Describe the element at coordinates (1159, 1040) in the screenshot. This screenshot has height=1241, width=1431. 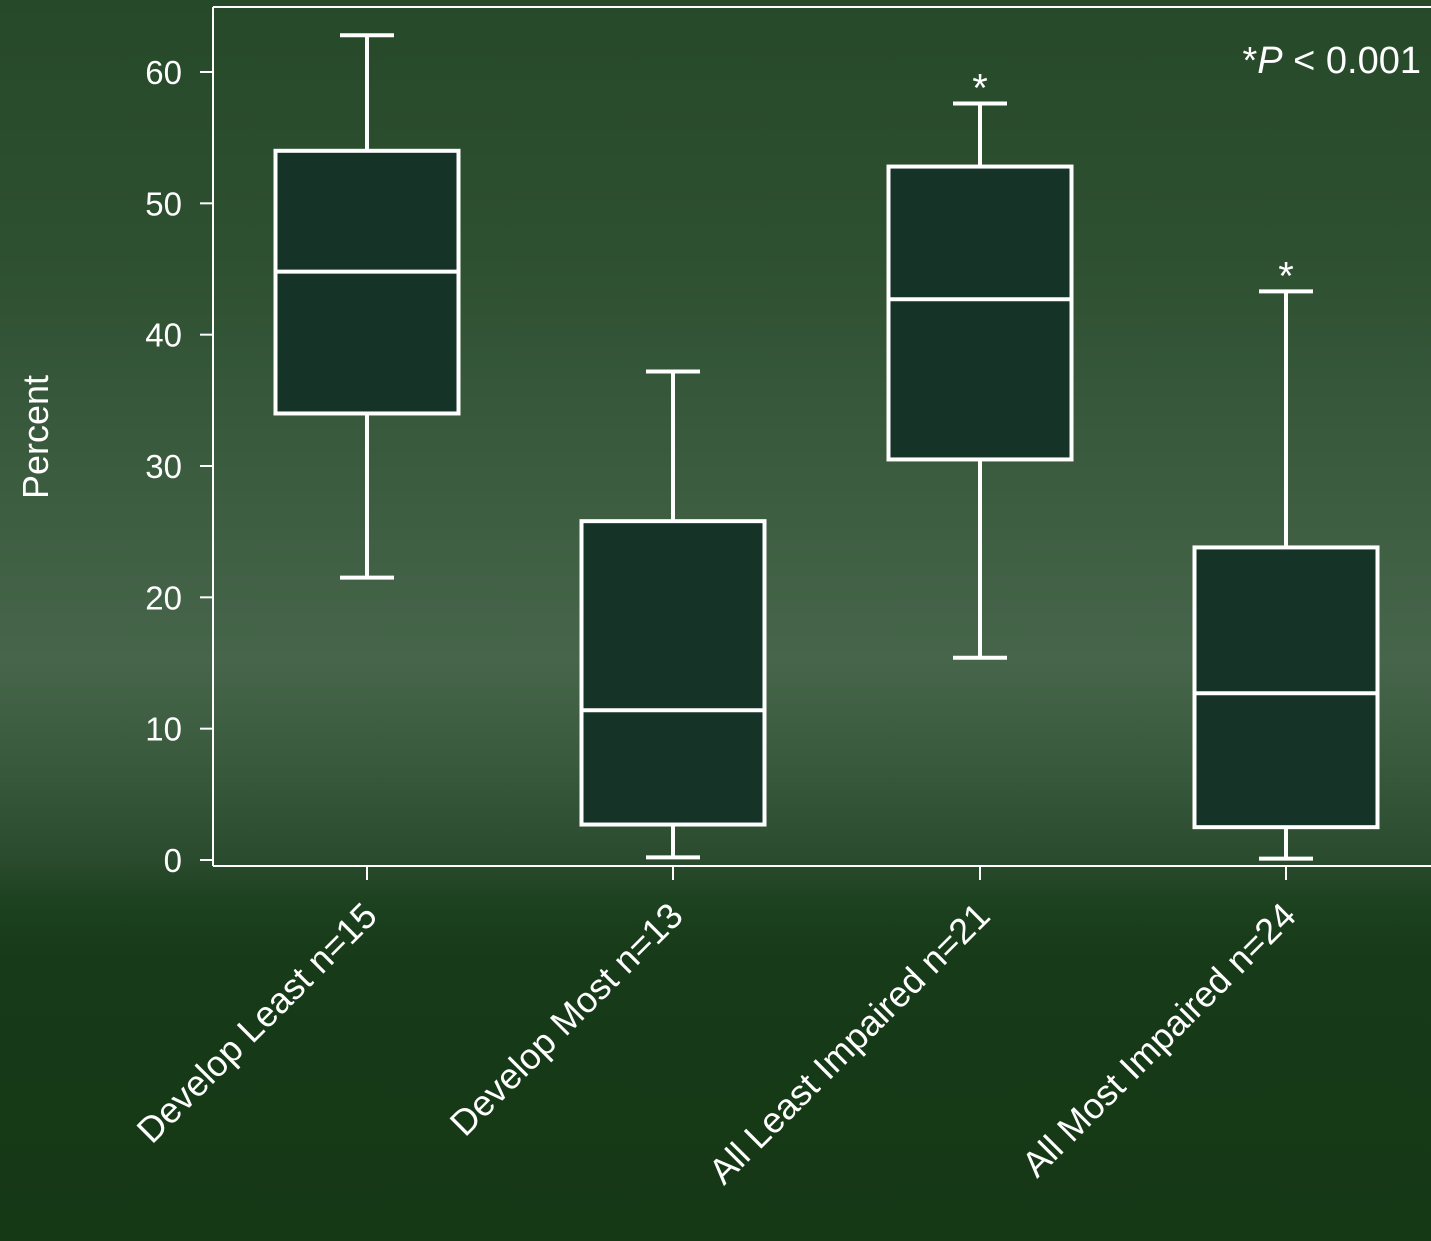
I see `x-category-label: All Most Impaired n=24` at that location.